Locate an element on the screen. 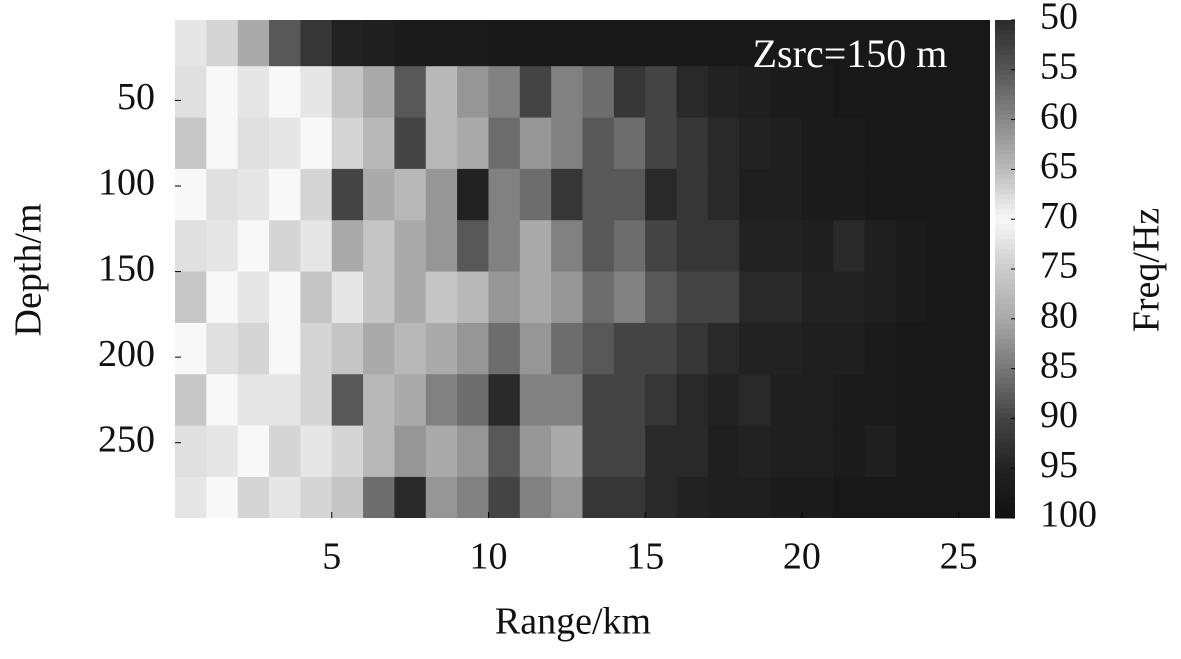  colorbar-label: Freq/Hz is located at coordinates (1147, 270).